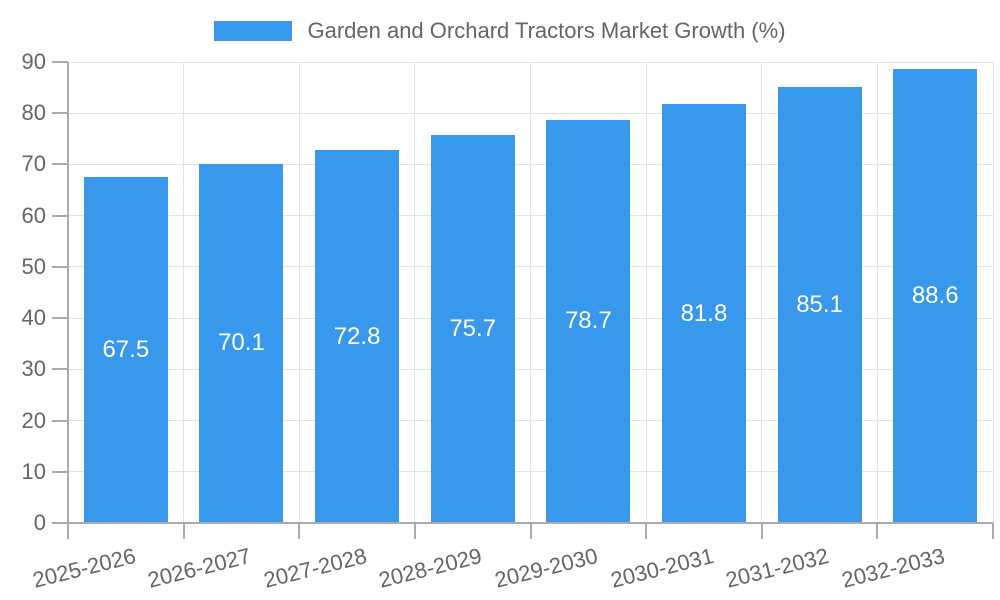  I want to click on bar-value-label: 72.8, so click(357, 336).